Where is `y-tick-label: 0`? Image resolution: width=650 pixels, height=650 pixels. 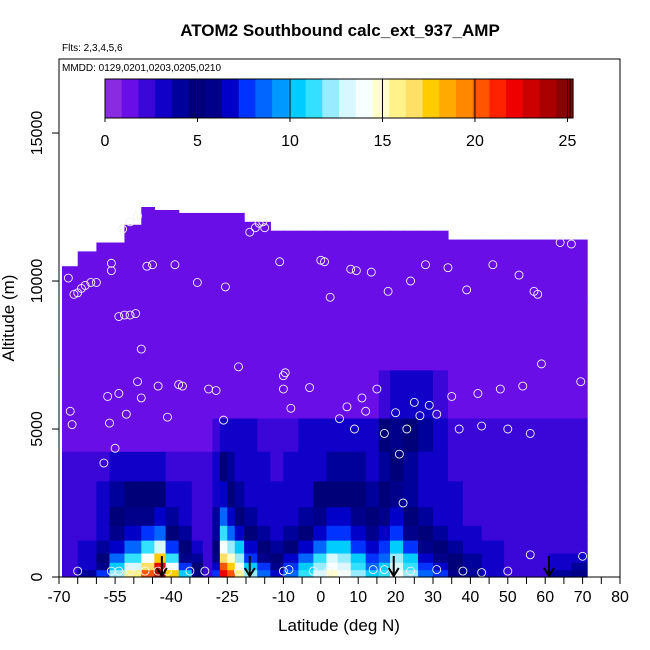
y-tick-label: 0 is located at coordinates (37, 576).